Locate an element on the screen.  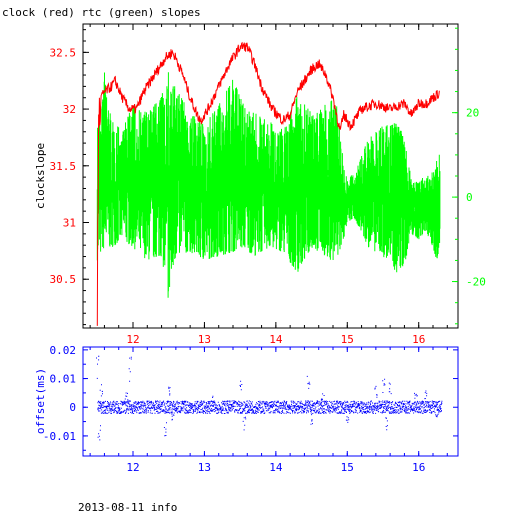
top-y2-tick-label: 0 is located at coordinates (469, 197).